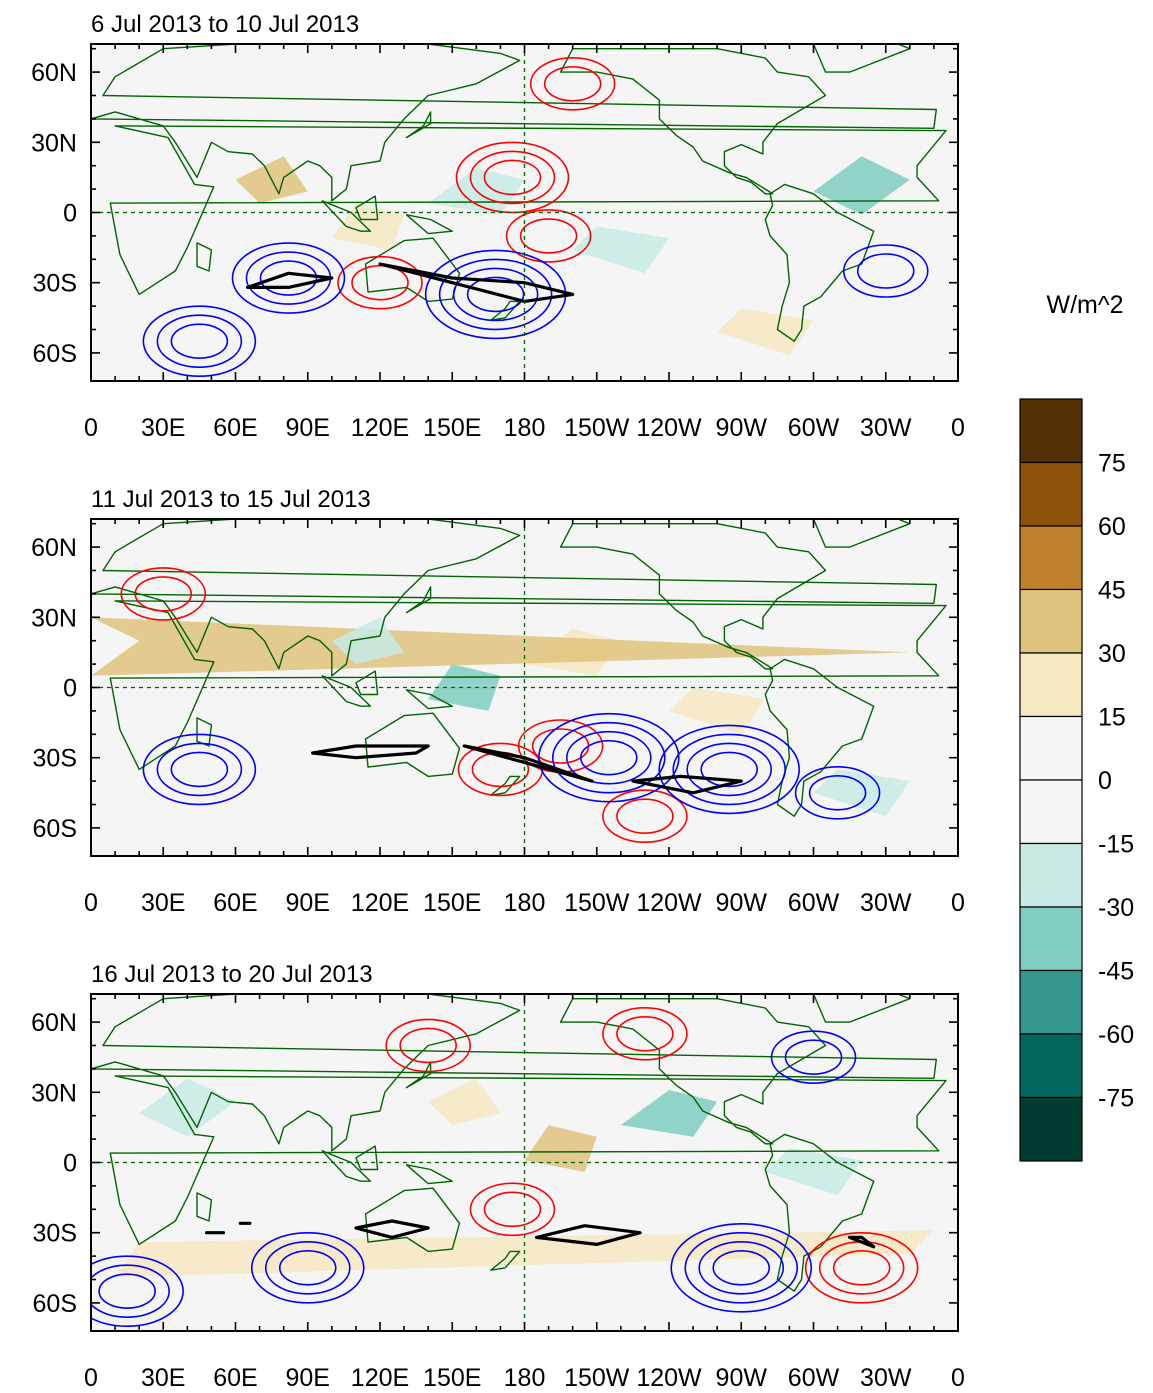  What do you see at coordinates (380, 428) in the screenshot?
I see `x-tick-label: 120E` at bounding box center [380, 428].